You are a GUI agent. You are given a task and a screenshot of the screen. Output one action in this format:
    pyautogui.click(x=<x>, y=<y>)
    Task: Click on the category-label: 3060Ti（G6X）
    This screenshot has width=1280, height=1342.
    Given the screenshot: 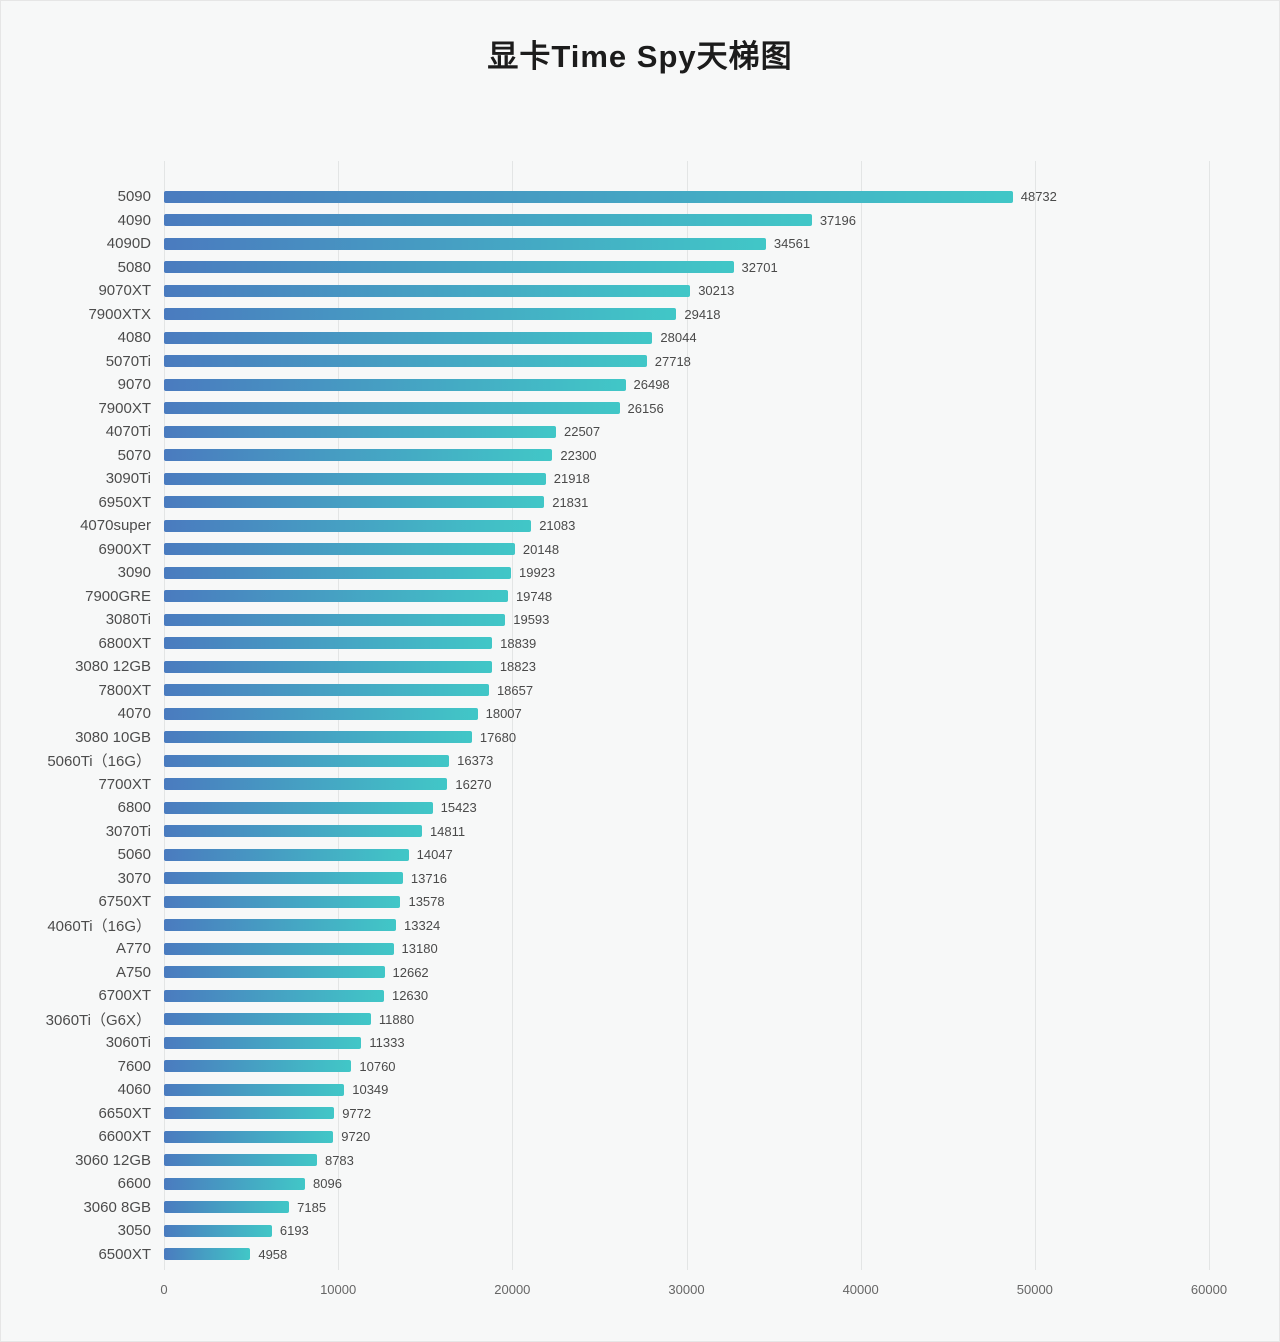 What is the action you would take?
    pyautogui.click(x=98, y=1020)
    